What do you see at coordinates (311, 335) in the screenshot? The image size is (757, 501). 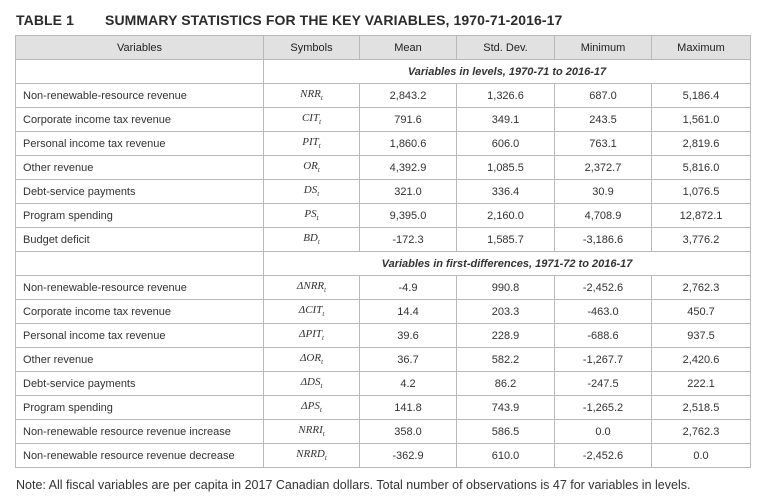 I see `variable-symbol: ΔPITt` at bounding box center [311, 335].